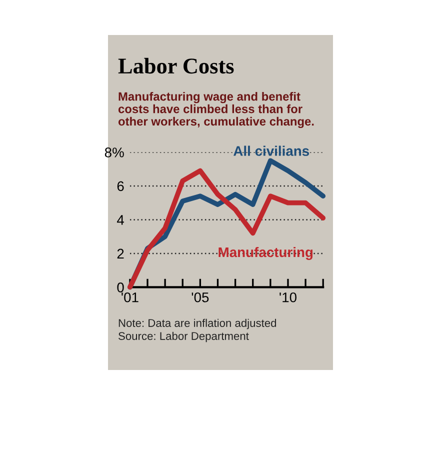 The width and height of the screenshot is (442, 464). What do you see at coordinates (120, 186) in the screenshot?
I see `y-tick-label: 6` at bounding box center [120, 186].